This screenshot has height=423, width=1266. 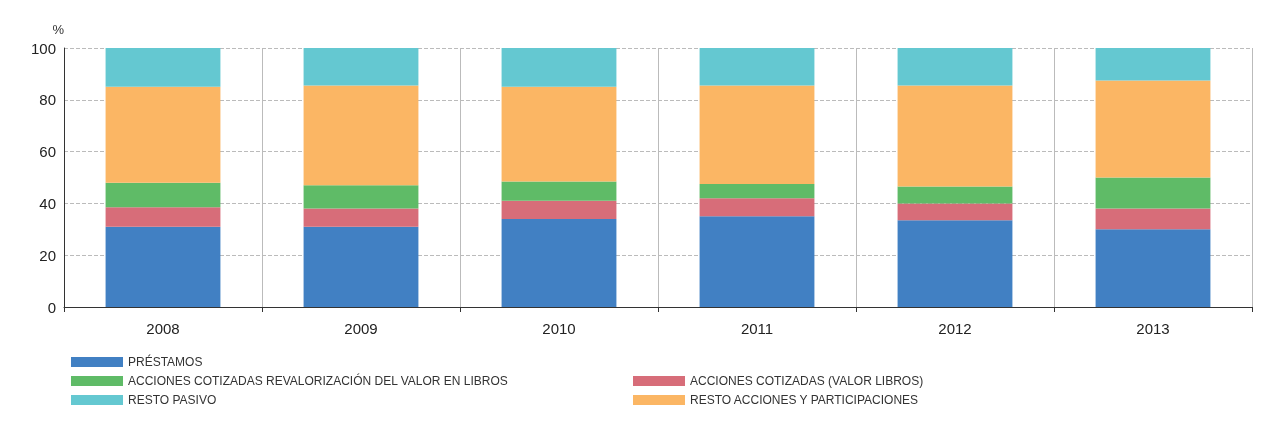 What do you see at coordinates (47, 255) in the screenshot?
I see `y-tick-label: 20` at bounding box center [47, 255].